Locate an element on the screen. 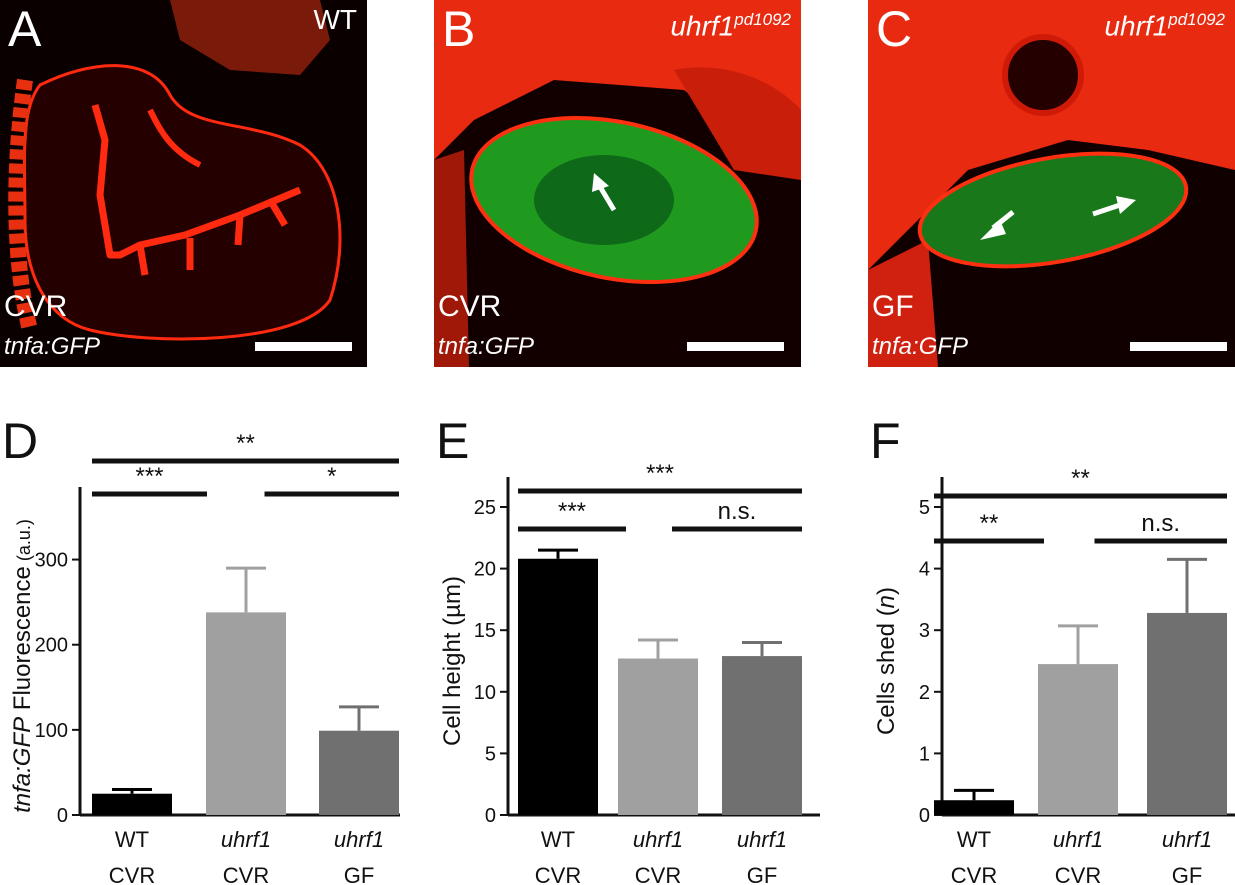 This screenshot has width=1235, height=885. y-axis-label: Cells shed (n) is located at coordinates (886, 661).